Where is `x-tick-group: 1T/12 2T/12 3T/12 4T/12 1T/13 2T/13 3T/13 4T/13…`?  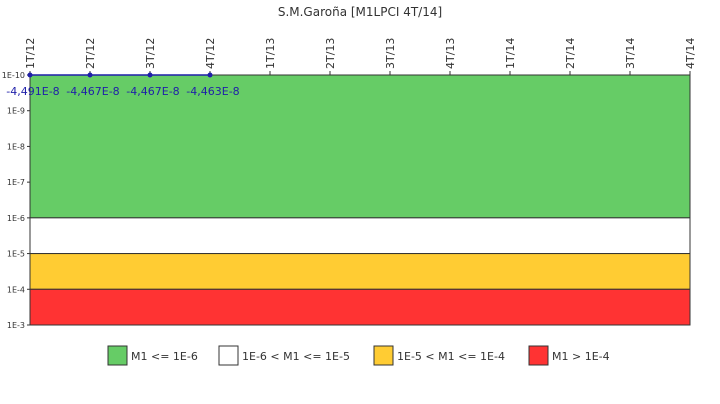 x-tick-group: 1T/12 2T/12 3T/12 4T/12 1T/13 2T/13 3T/13 4T/13… is located at coordinates (360, 56).